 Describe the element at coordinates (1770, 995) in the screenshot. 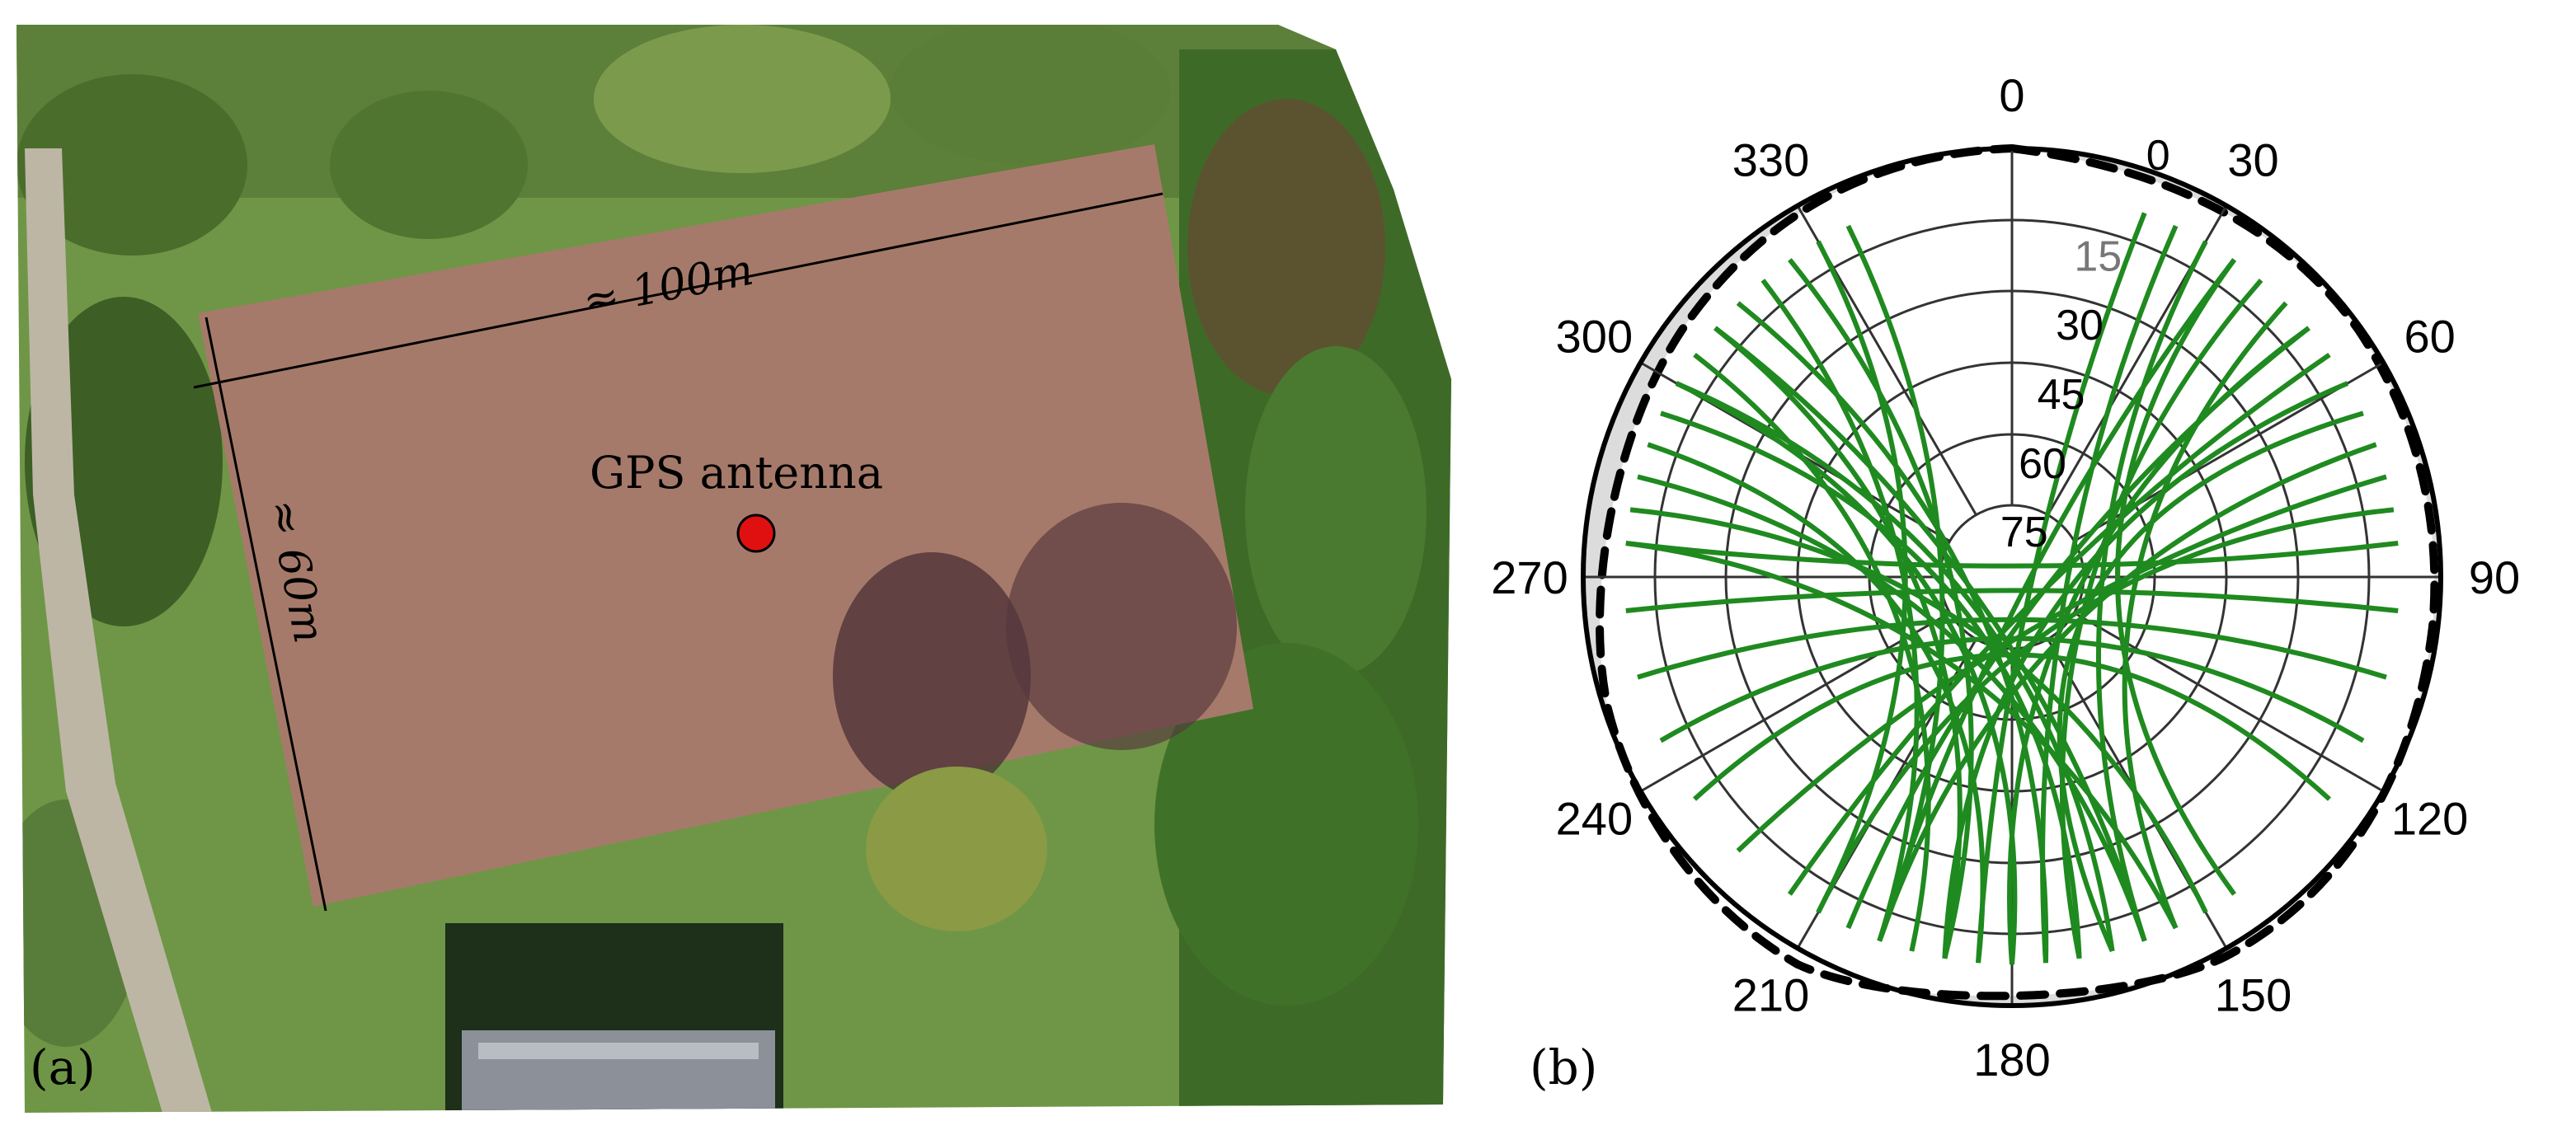

I see `azimuth-label-210: 210` at that location.